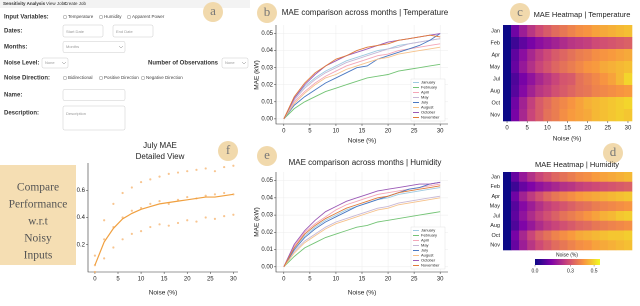 This screenshot has width=640, height=306. What do you see at coordinates (495, 31) in the screenshot?
I see `row-label: Jan` at bounding box center [495, 31].